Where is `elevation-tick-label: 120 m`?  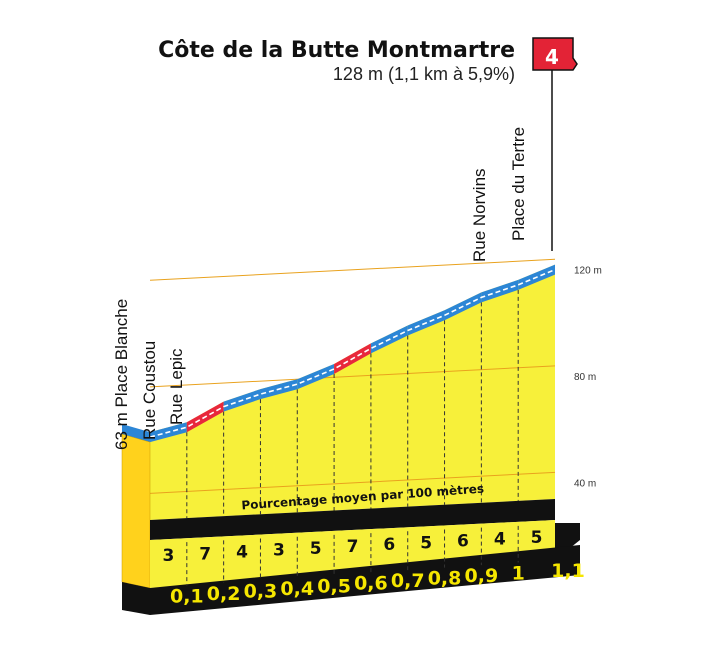 elevation-tick-label: 120 m is located at coordinates (588, 270).